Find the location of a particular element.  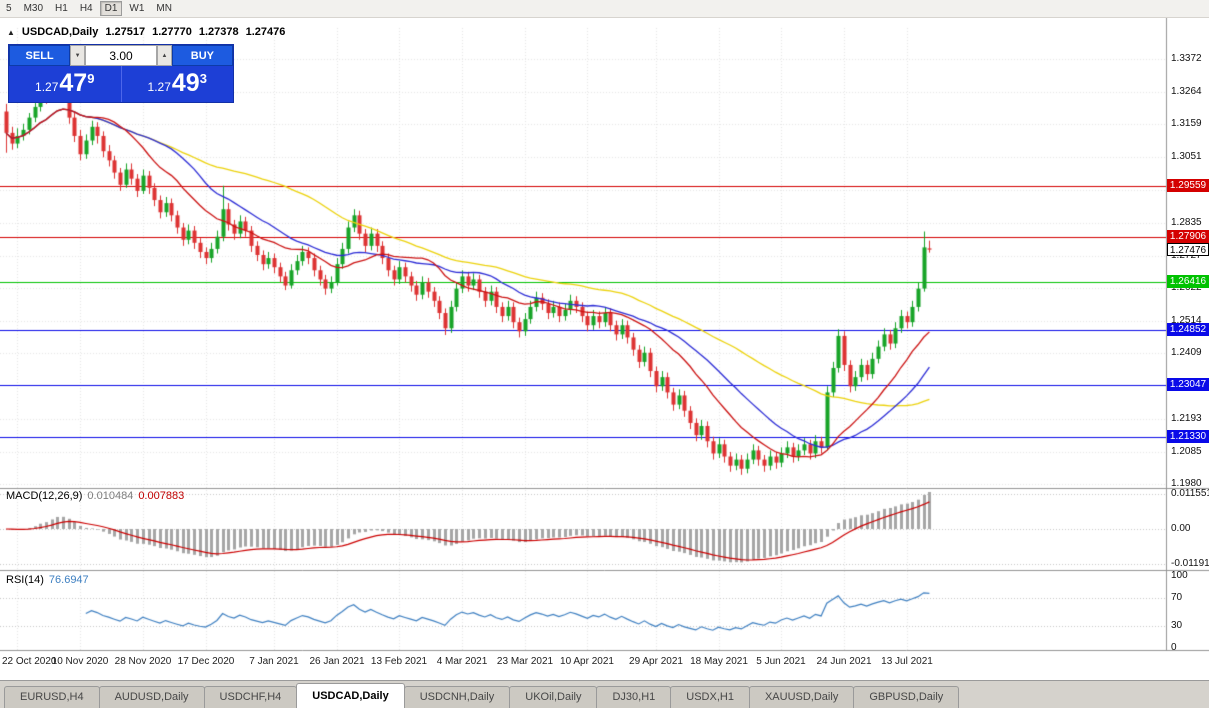

timeframe-d1-button: D1 is located at coordinates (111, 8).